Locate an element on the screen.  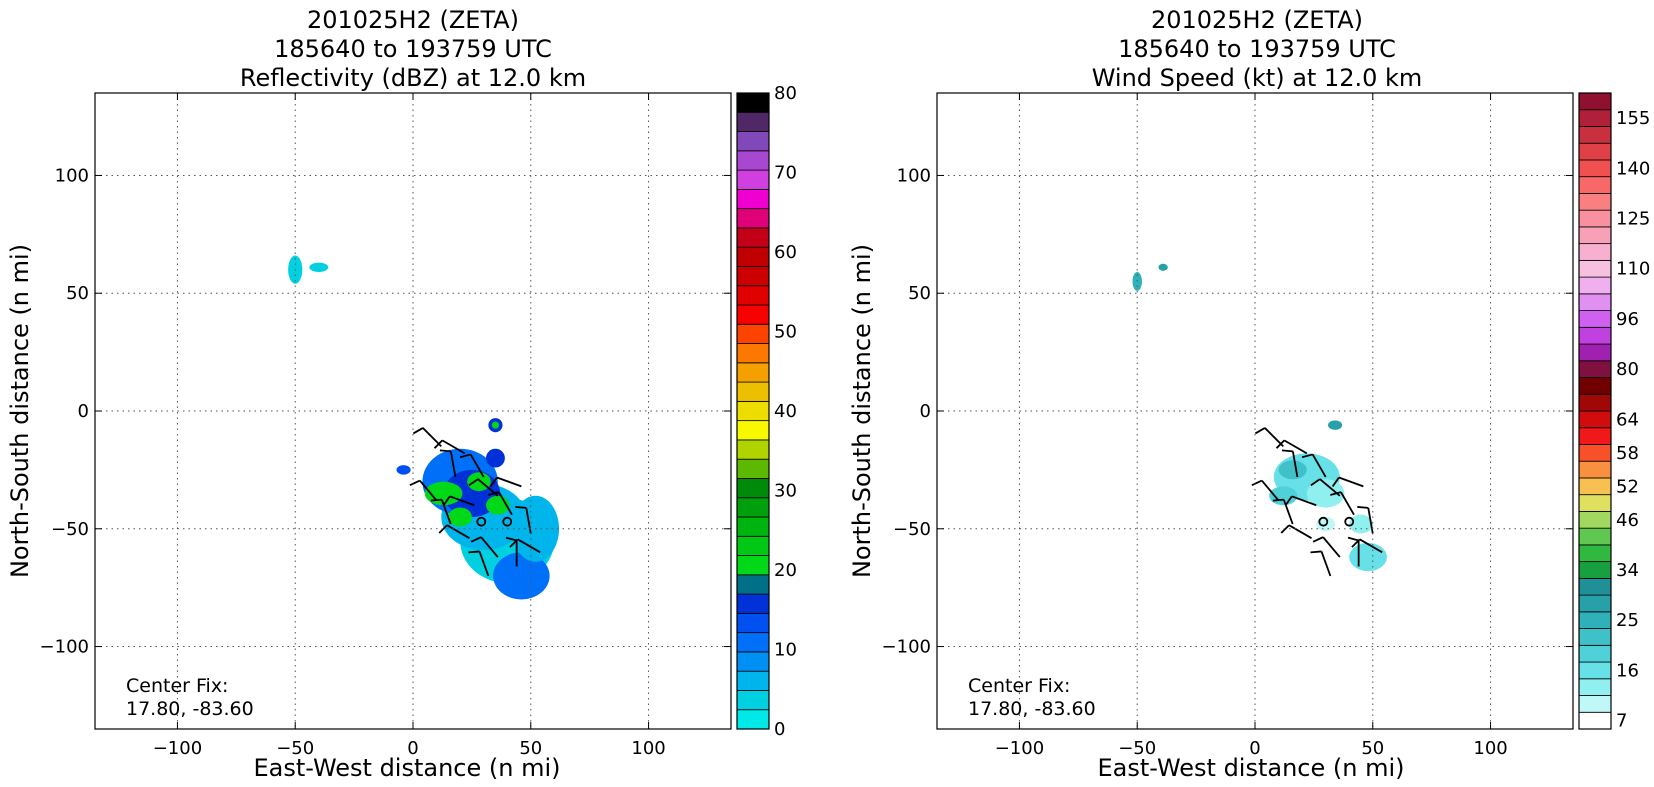
wind-speed-x-axis-label: East-West distance (n mi) is located at coordinates (1250, 768).